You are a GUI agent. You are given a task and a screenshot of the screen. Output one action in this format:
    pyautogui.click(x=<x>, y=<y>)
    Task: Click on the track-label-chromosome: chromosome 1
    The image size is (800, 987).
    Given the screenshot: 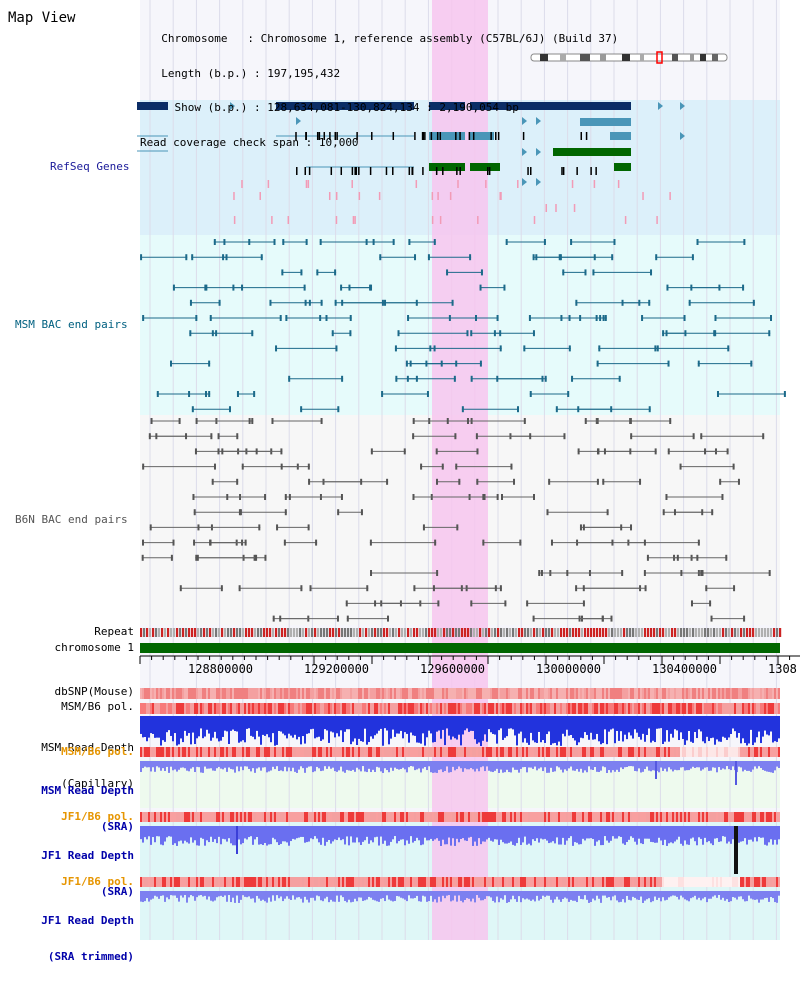 What is the action you would take?
    pyautogui.click(x=94, y=647)
    